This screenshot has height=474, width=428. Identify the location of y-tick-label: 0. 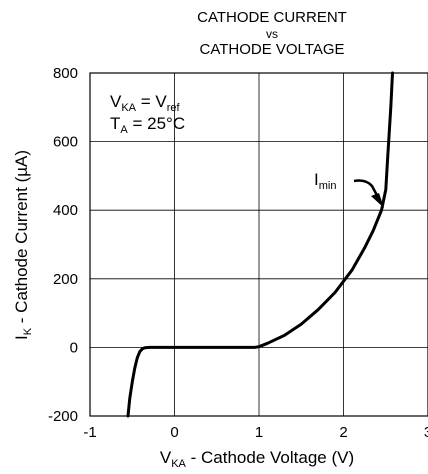
(74, 347).